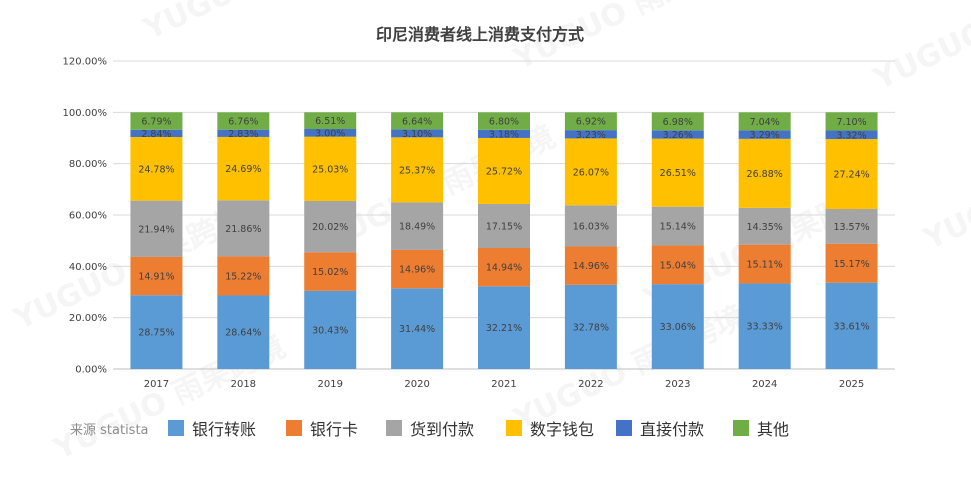 The image size is (971, 477). I want to click on data-label: 3.10%, so click(417, 134).